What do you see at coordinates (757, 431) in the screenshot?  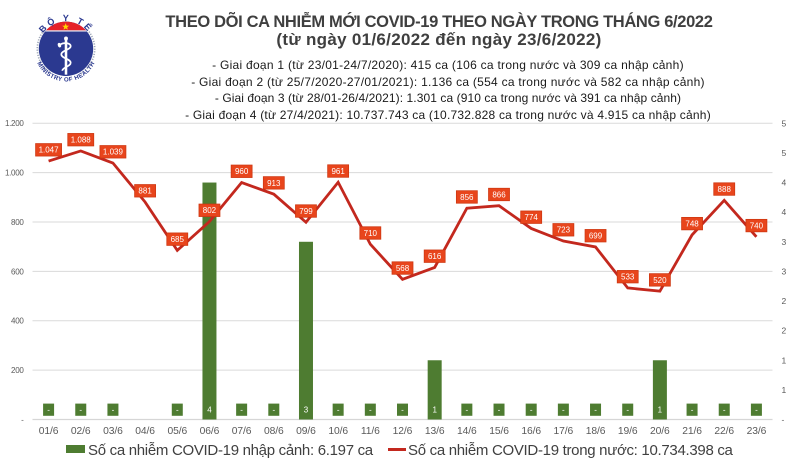 I see `svg-text: 23/6` at bounding box center [757, 431].